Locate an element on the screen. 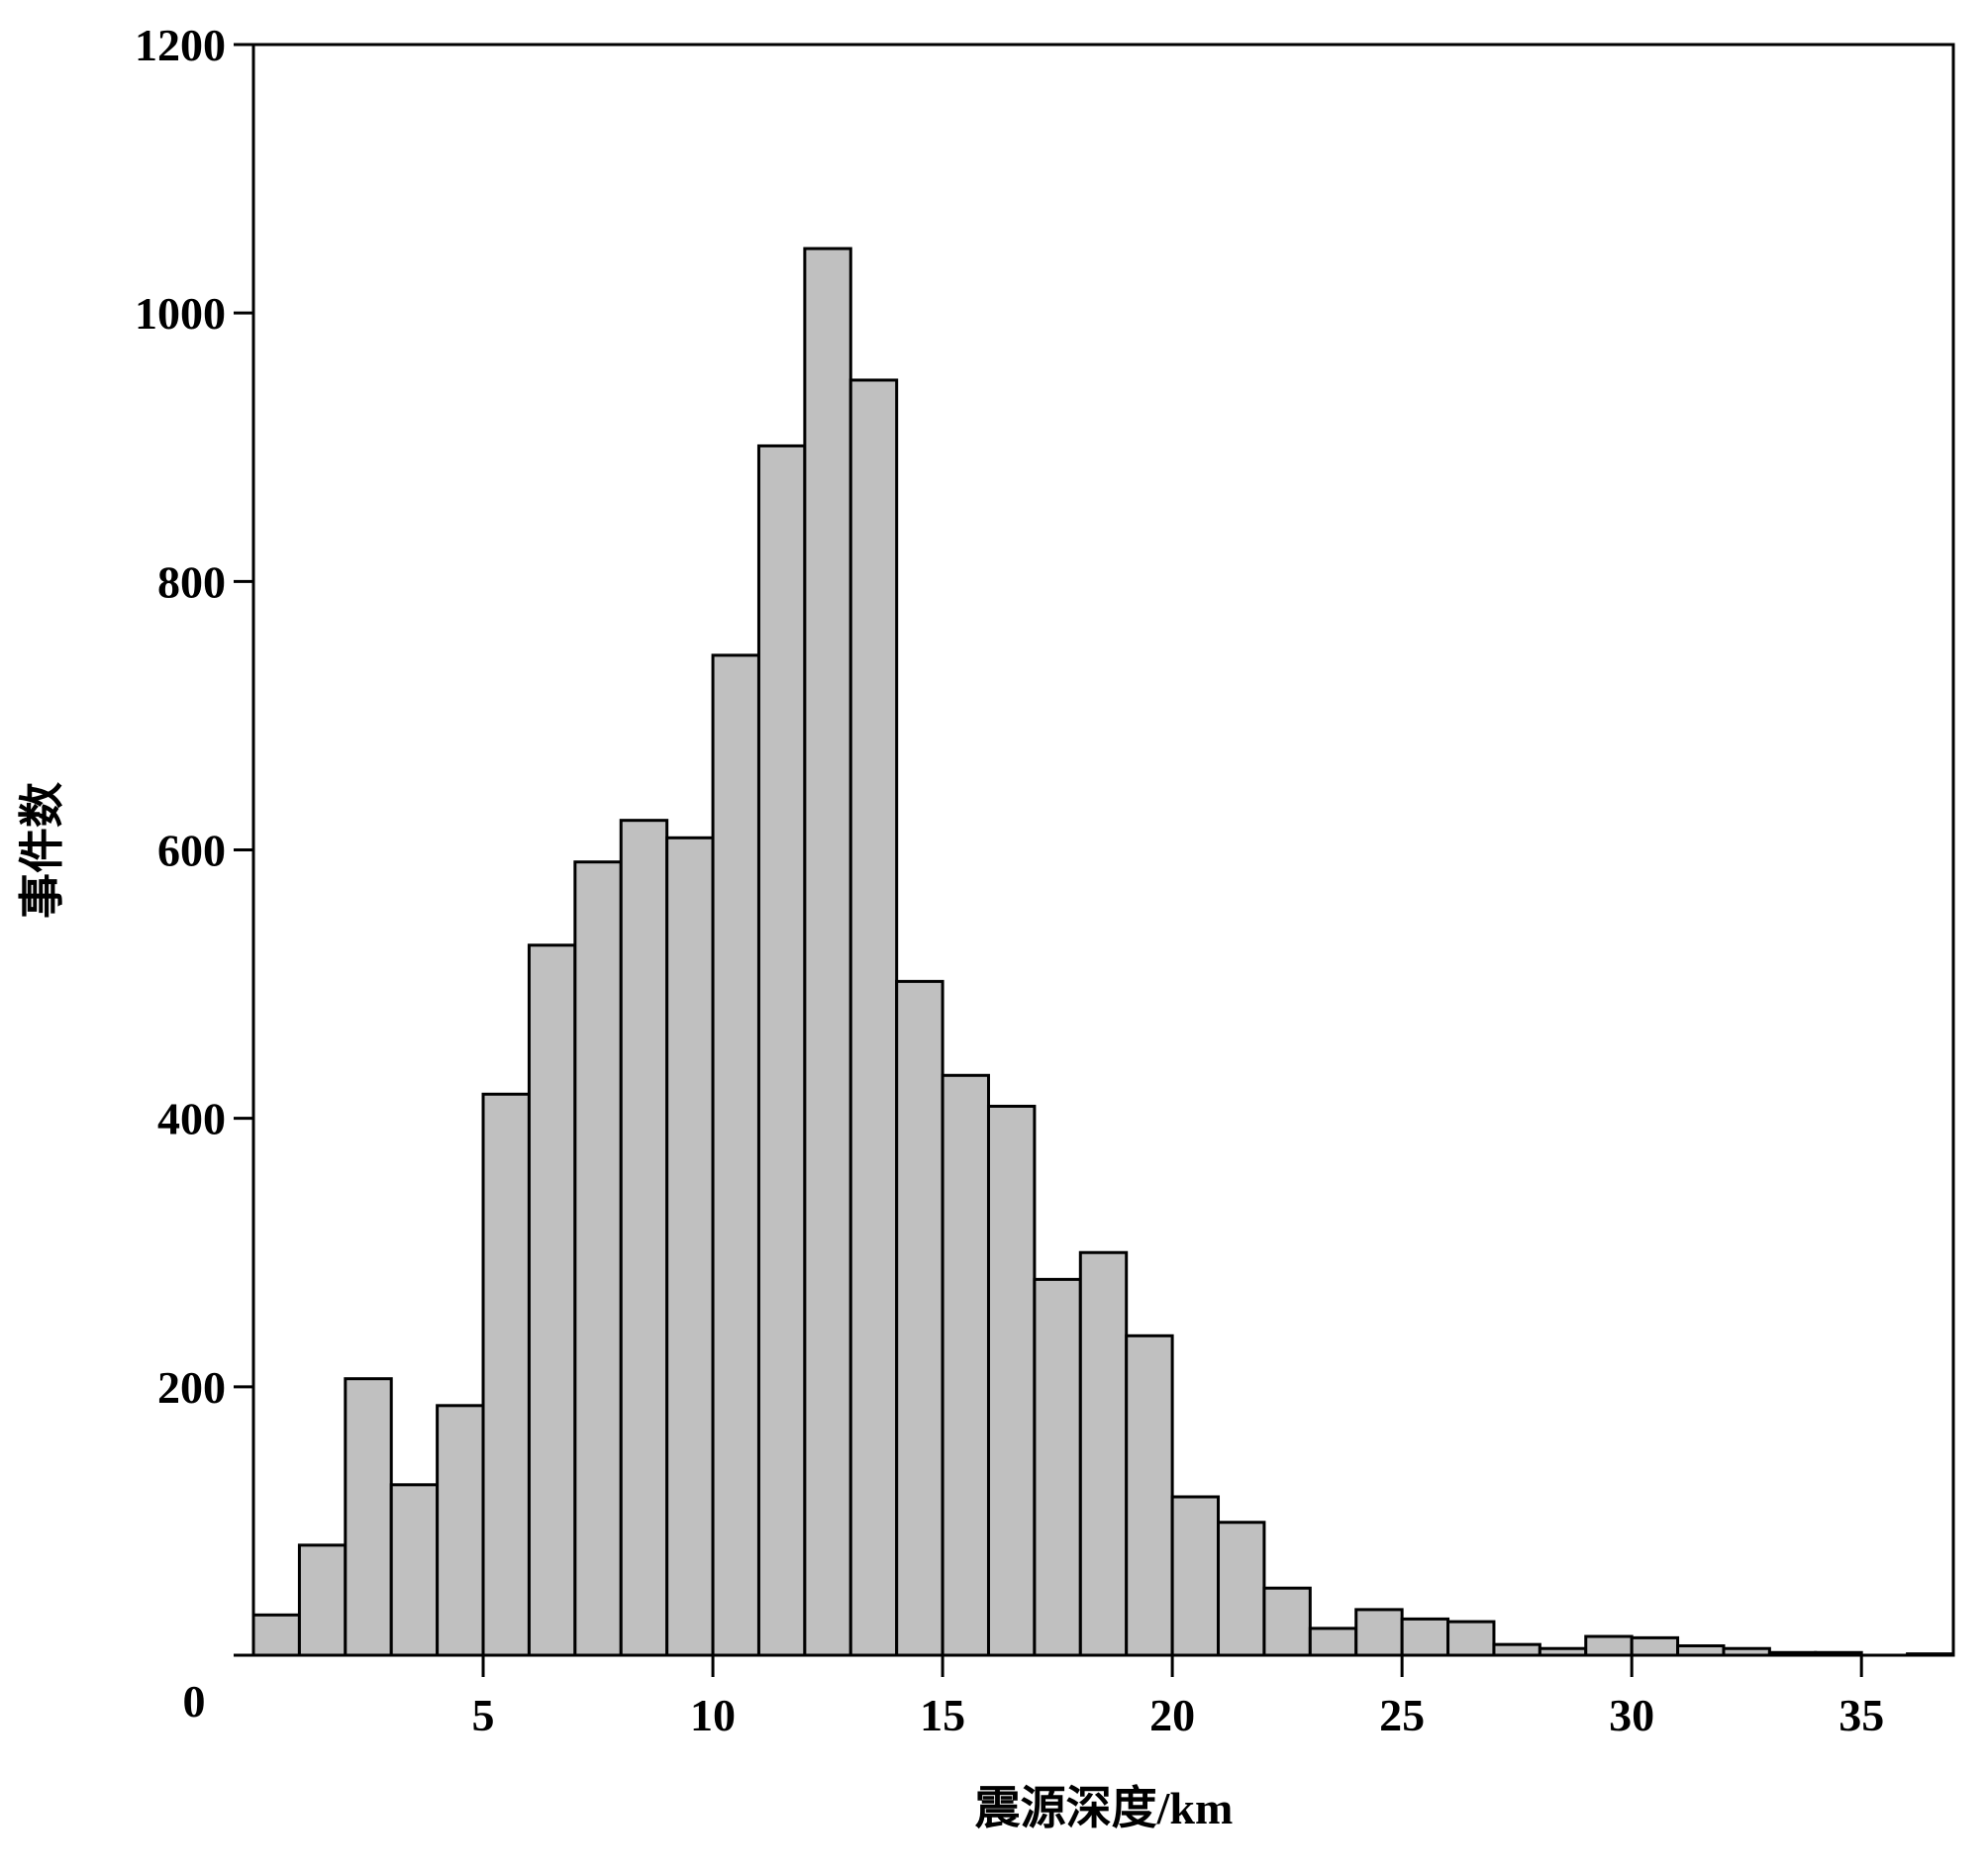  x-tick-label: 35 is located at coordinates (1861, 1715).